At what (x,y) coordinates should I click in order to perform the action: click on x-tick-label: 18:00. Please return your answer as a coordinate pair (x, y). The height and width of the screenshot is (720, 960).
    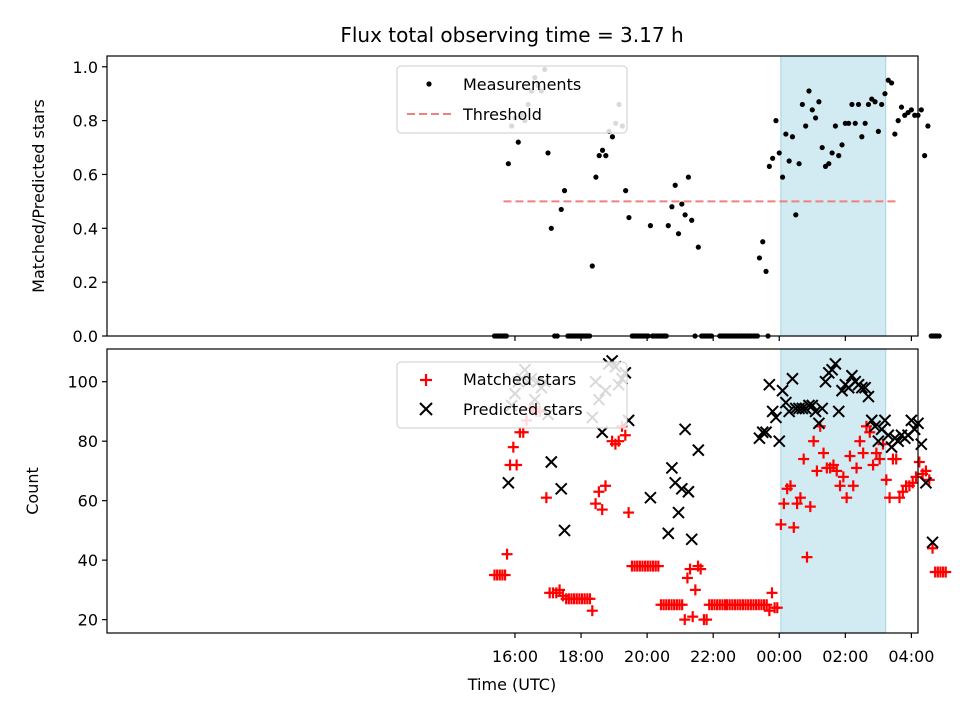
    Looking at the image, I should click on (581, 656).